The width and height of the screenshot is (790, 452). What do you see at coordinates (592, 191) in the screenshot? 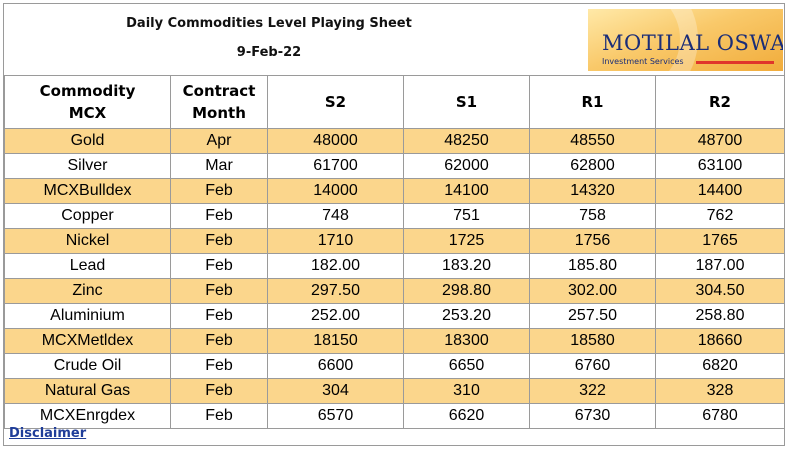
I see `r1-cell: 14320` at bounding box center [592, 191].